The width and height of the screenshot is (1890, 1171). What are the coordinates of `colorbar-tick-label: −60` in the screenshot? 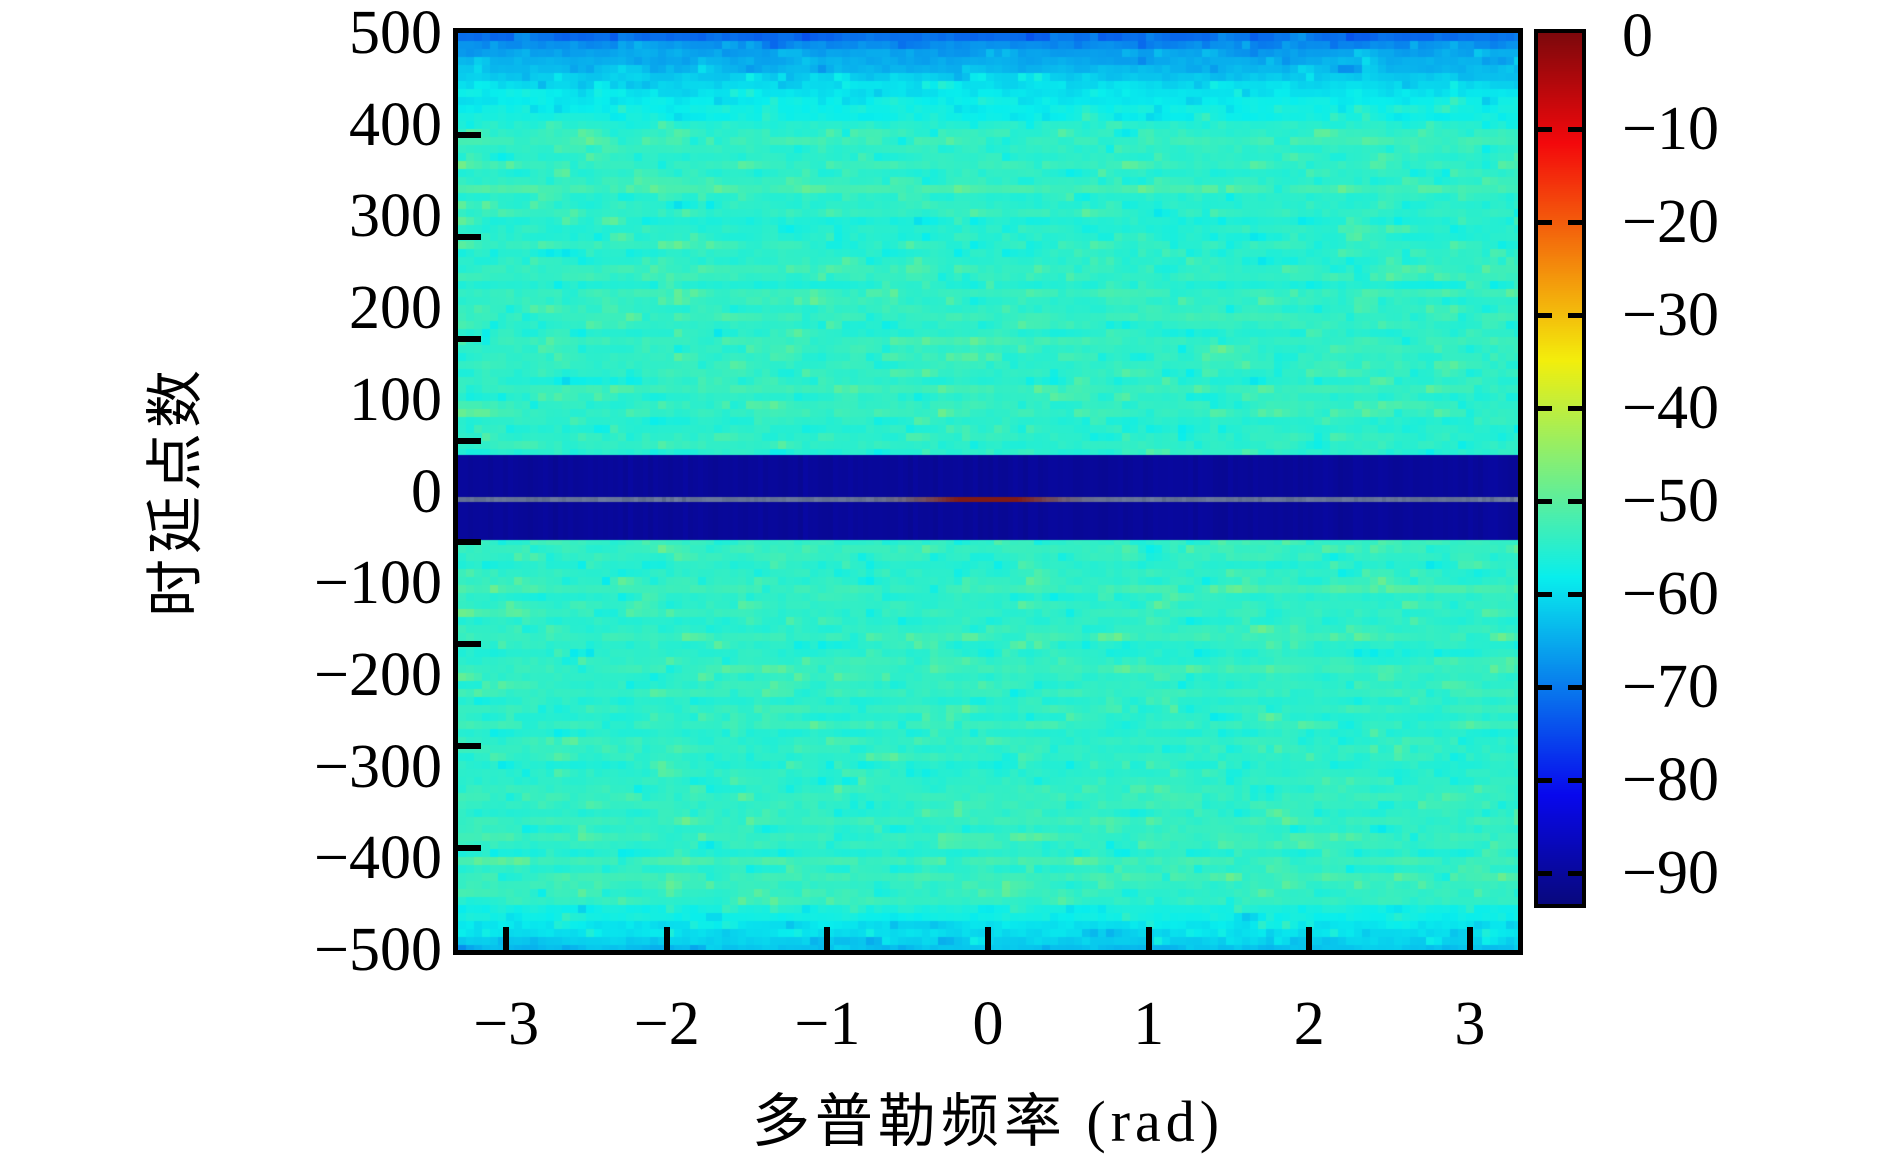 It's located at (1670, 594).